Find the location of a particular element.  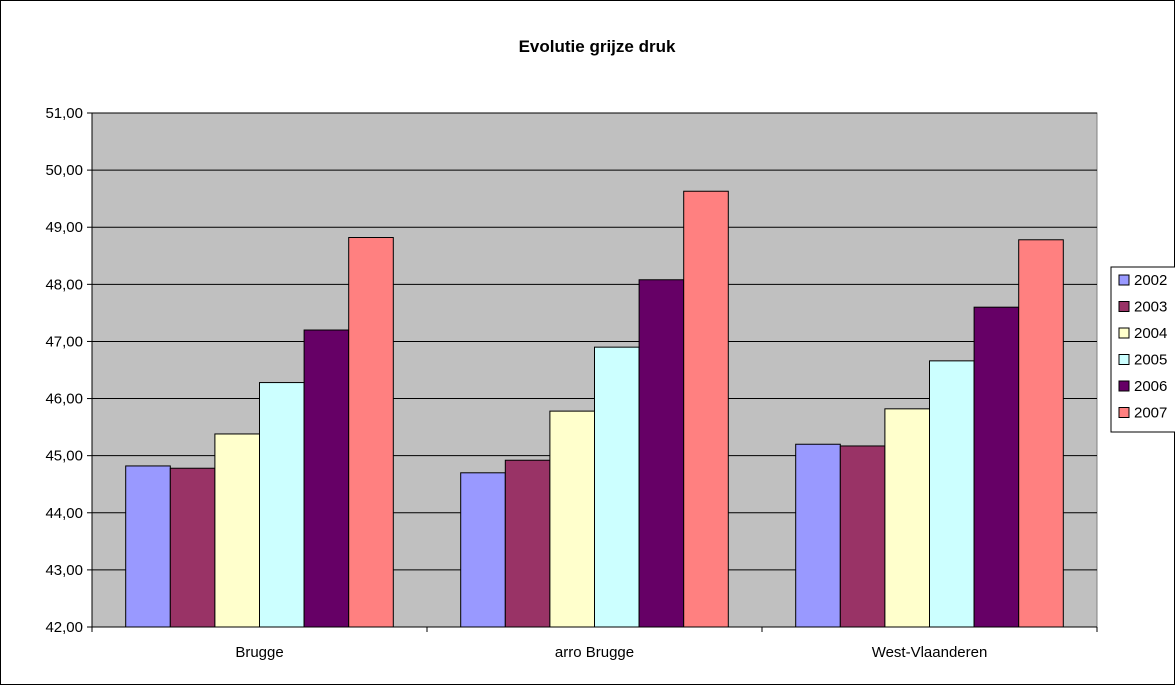

legend-label-2004: 2004 is located at coordinates (1150, 333).